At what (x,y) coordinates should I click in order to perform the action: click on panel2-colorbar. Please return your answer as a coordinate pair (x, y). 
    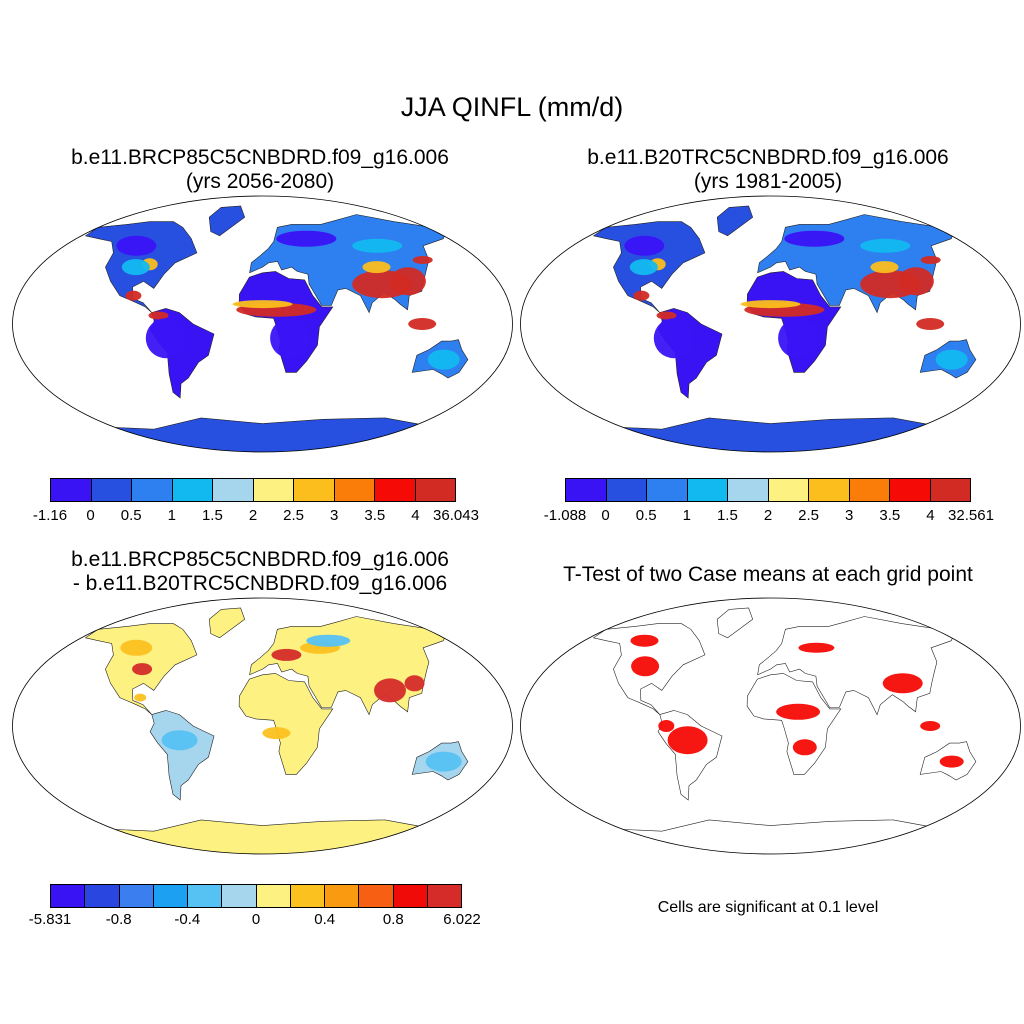
    Looking at the image, I should click on (768, 490).